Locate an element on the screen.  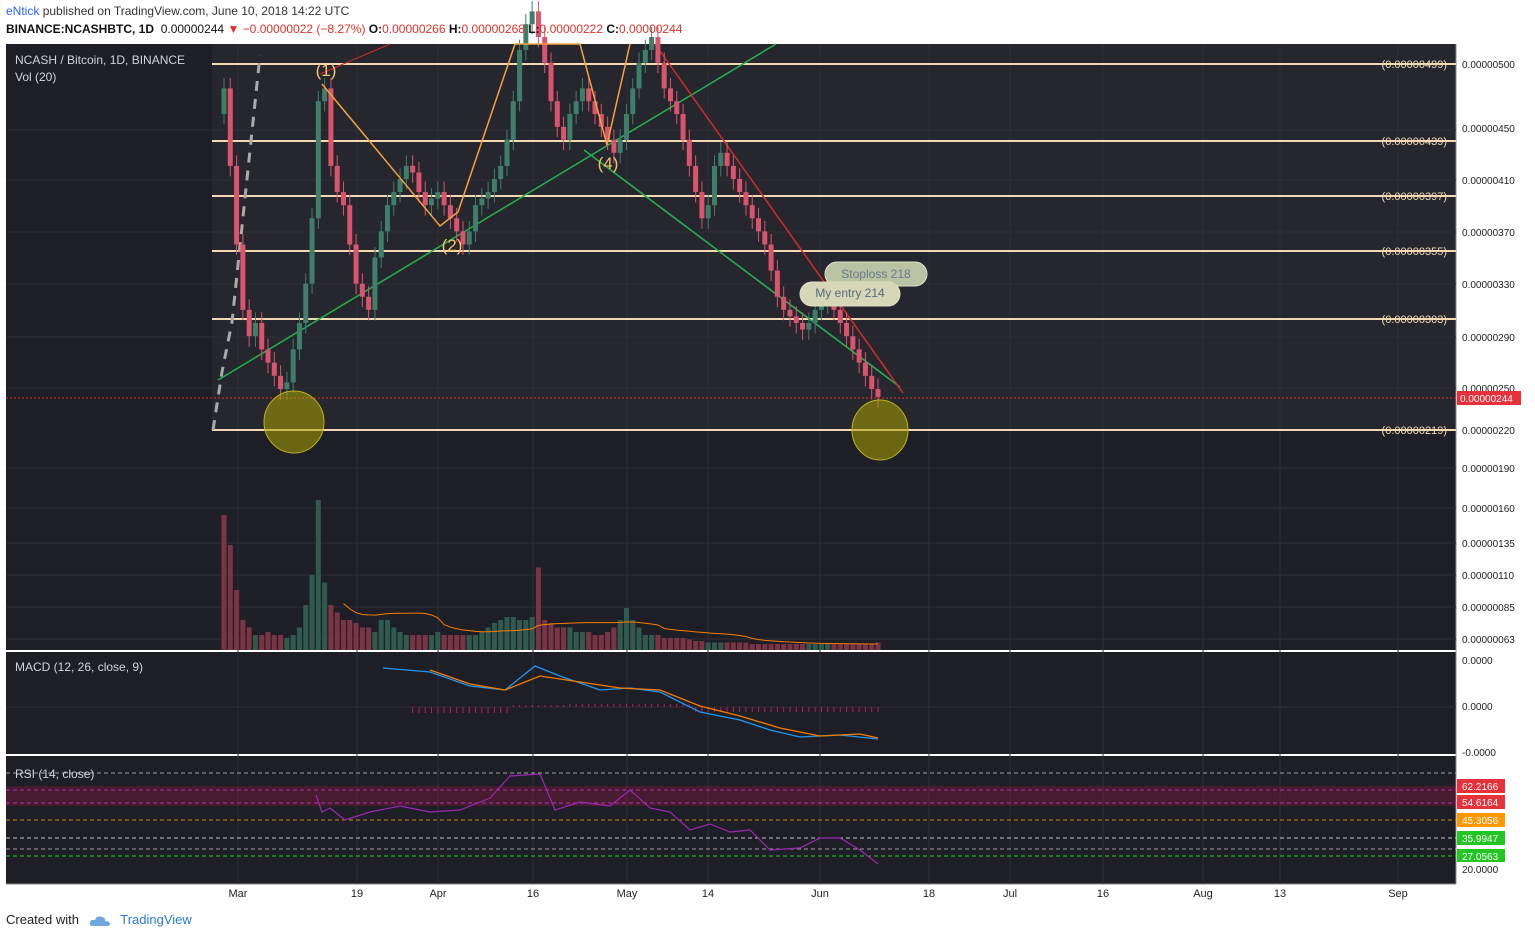
author-name: eNtick is located at coordinates (23, 11).